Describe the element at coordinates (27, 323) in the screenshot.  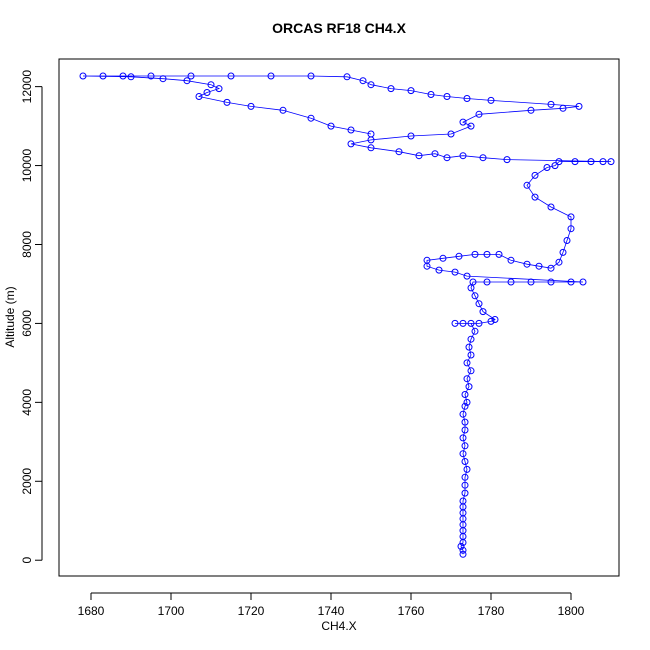
I see `y-tick-label: 6000` at that location.